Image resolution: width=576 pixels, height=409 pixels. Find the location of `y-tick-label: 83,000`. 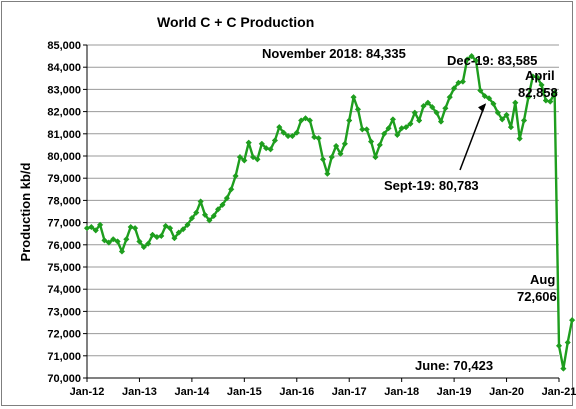

y-tick-label: 83,000 is located at coordinates (64, 90).